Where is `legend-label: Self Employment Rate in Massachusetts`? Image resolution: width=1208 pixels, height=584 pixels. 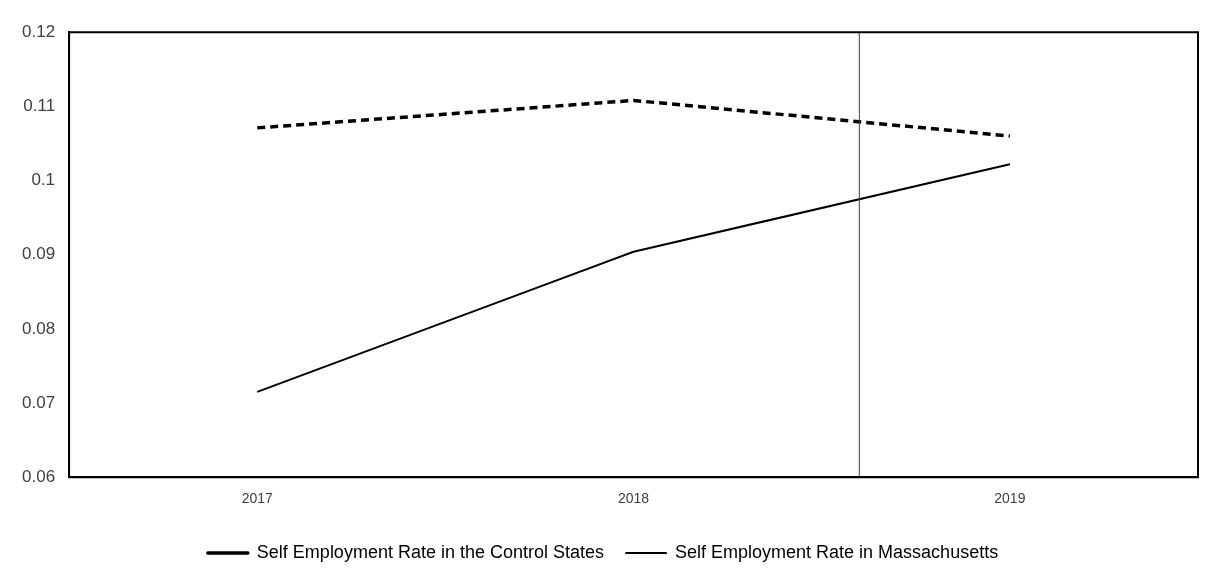 legend-label: Self Employment Rate in Massachusetts is located at coordinates (837, 551).